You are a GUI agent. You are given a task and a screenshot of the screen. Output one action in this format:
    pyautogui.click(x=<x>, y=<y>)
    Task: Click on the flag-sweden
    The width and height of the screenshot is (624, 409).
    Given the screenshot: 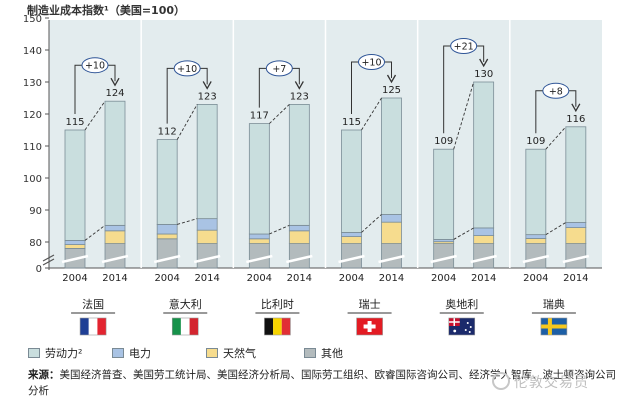 What is the action you would take?
    pyautogui.click(x=554, y=326)
    